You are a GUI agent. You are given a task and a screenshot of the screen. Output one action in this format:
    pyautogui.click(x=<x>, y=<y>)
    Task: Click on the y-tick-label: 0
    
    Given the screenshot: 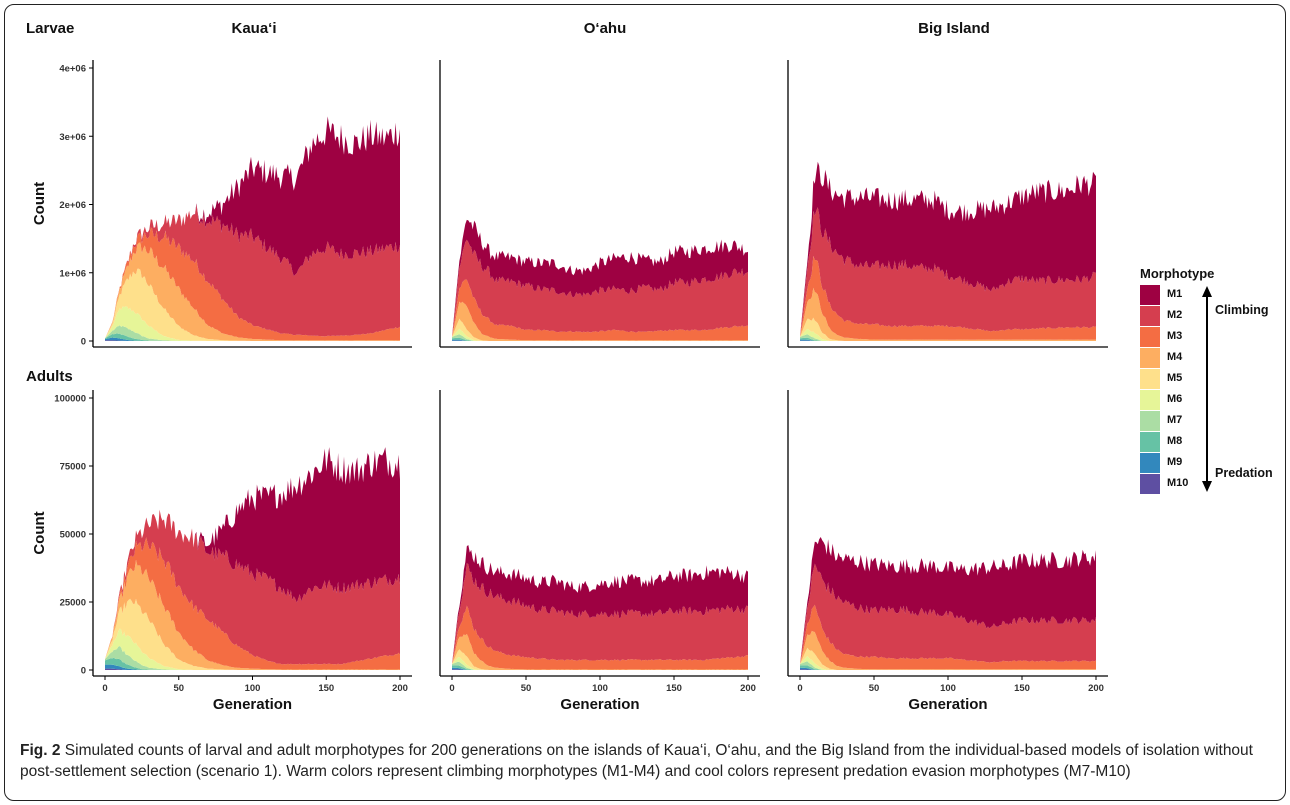 What is the action you would take?
    pyautogui.click(x=83, y=671)
    